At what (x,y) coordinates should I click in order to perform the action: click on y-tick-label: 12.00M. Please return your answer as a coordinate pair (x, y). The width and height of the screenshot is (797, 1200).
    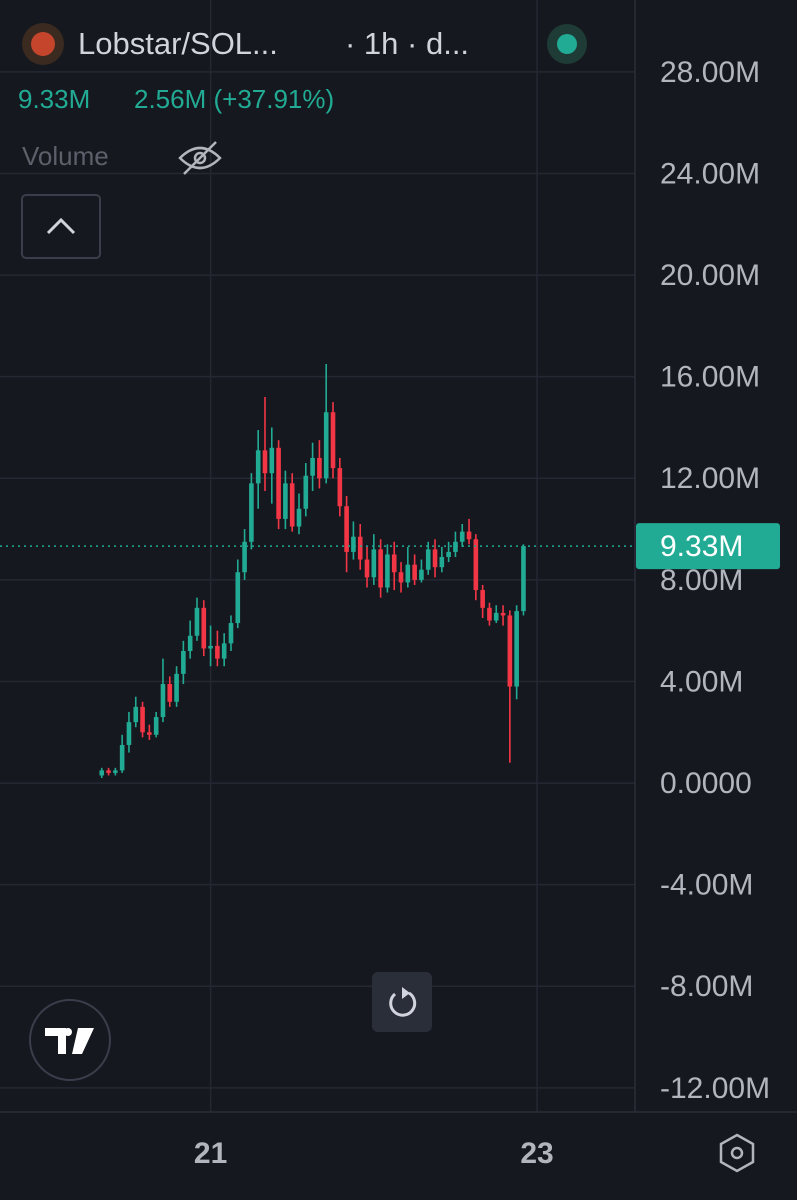
    Looking at the image, I should click on (710, 478).